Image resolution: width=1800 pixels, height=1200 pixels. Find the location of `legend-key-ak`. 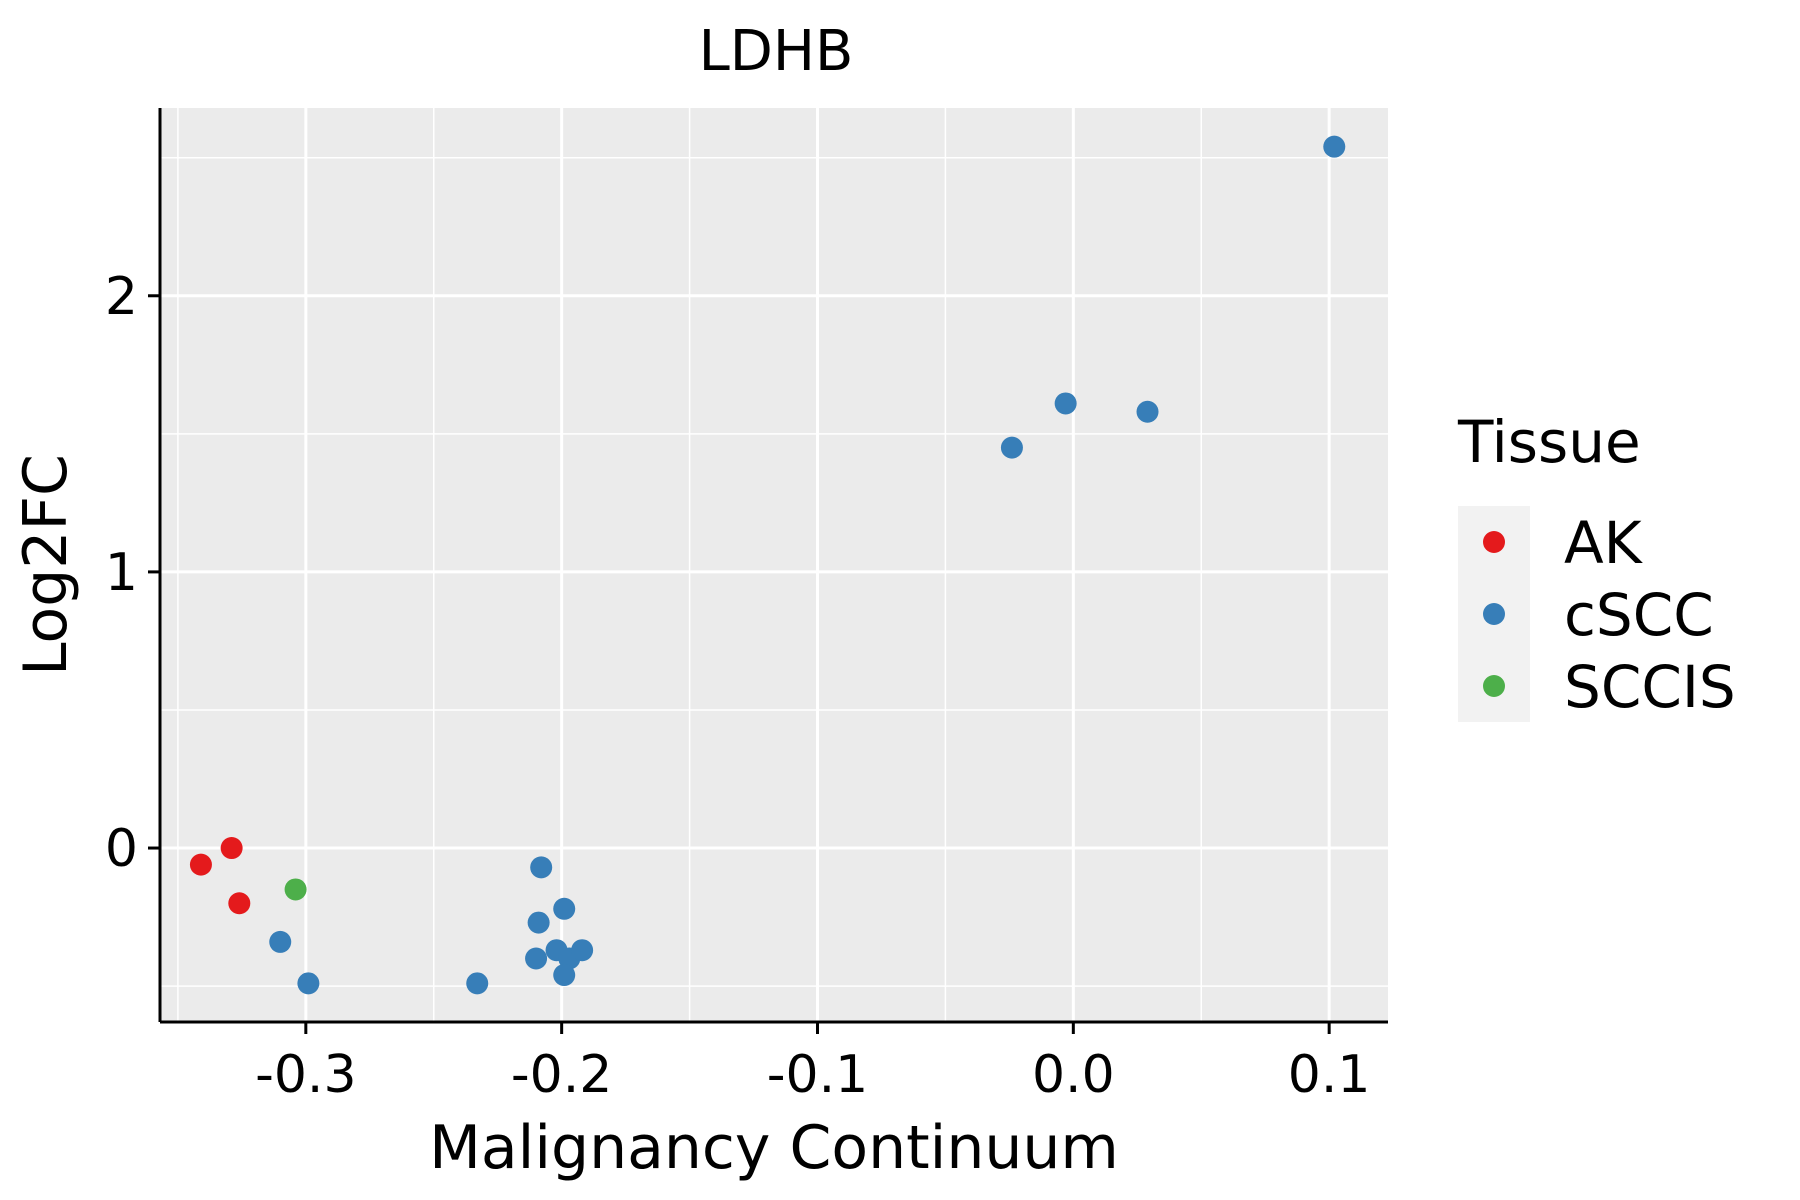

legend-key-ak is located at coordinates (1494, 542).